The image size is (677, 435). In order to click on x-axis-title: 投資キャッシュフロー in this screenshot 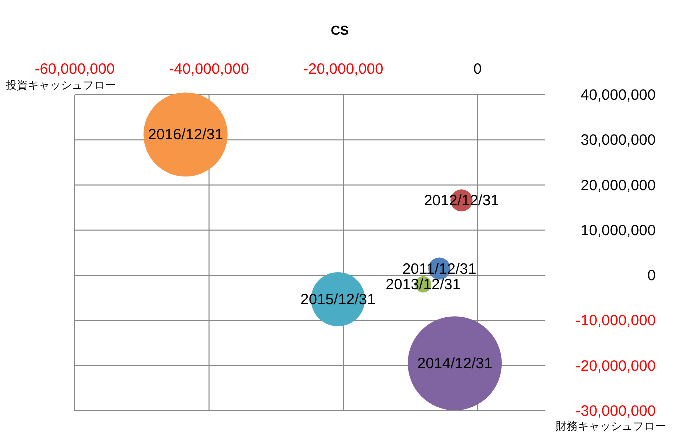, I will do `click(60, 86)`.